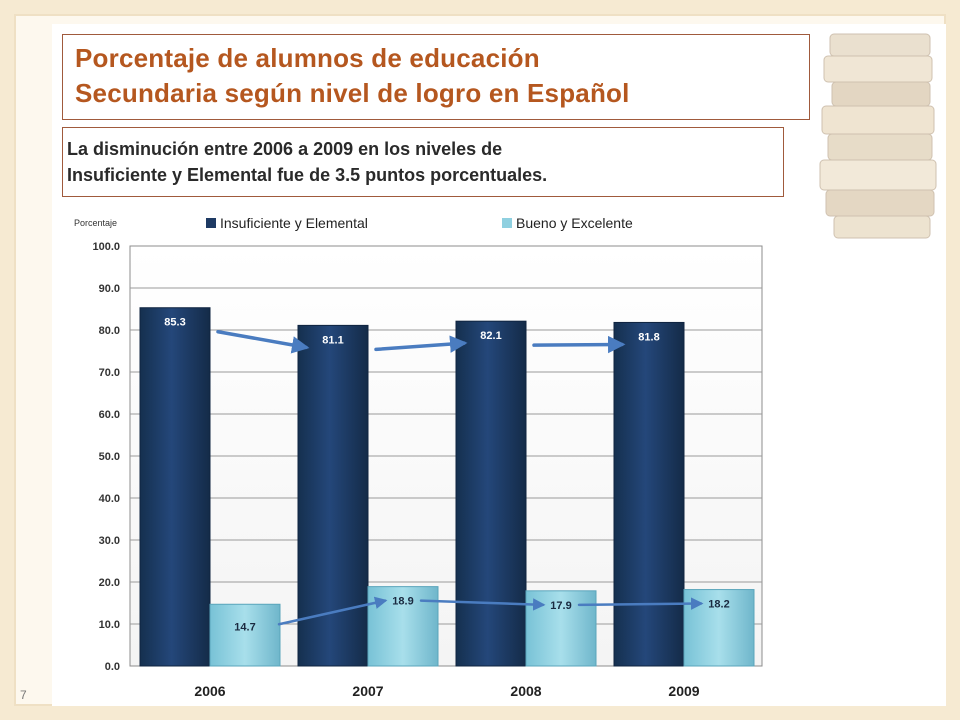  What do you see at coordinates (109, 289) in the screenshot?
I see `y-tick-label: 90.0` at bounding box center [109, 289].